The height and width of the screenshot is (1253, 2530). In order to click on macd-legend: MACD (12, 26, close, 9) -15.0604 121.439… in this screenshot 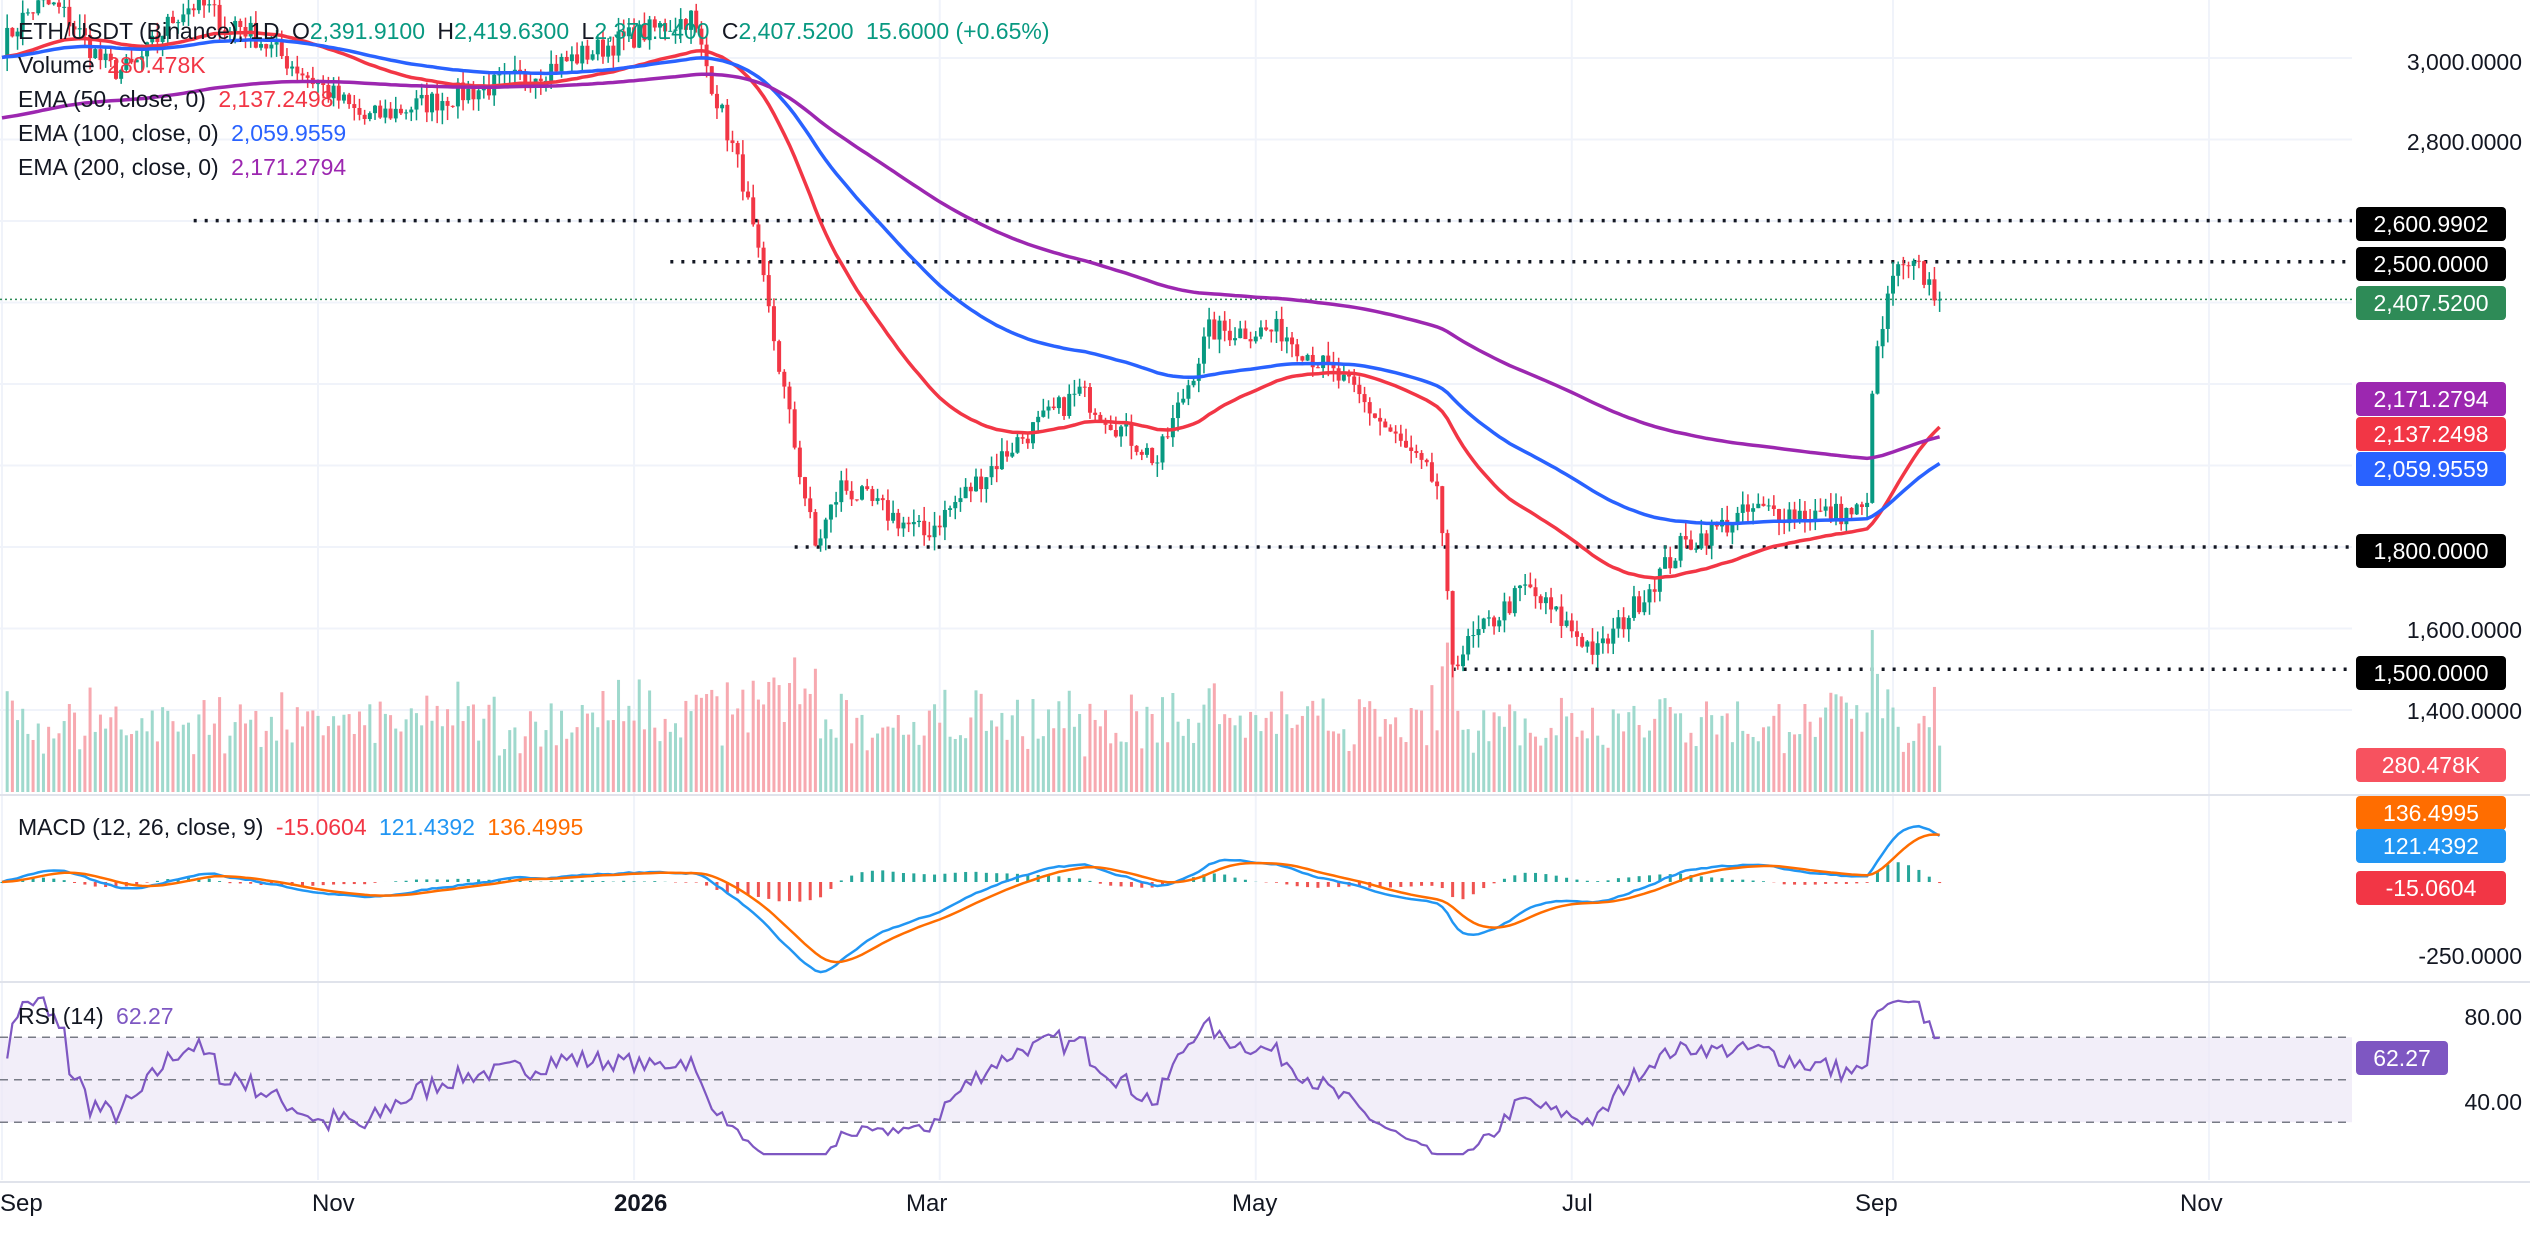, I will do `click(303, 827)`.